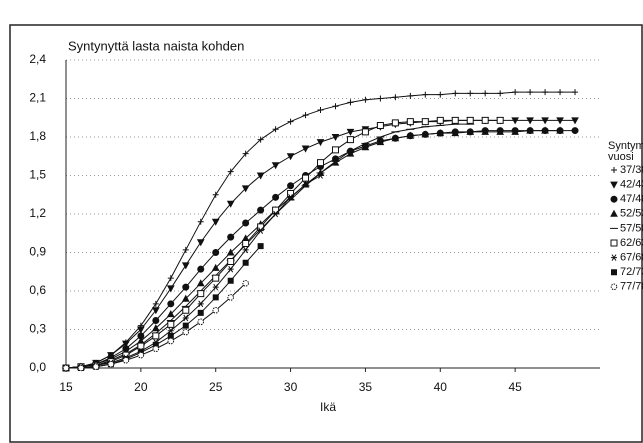 The height and width of the screenshot is (443, 643). Describe the element at coordinates (621, 157) in the screenshot. I see `legend-title: vuosi` at that location.